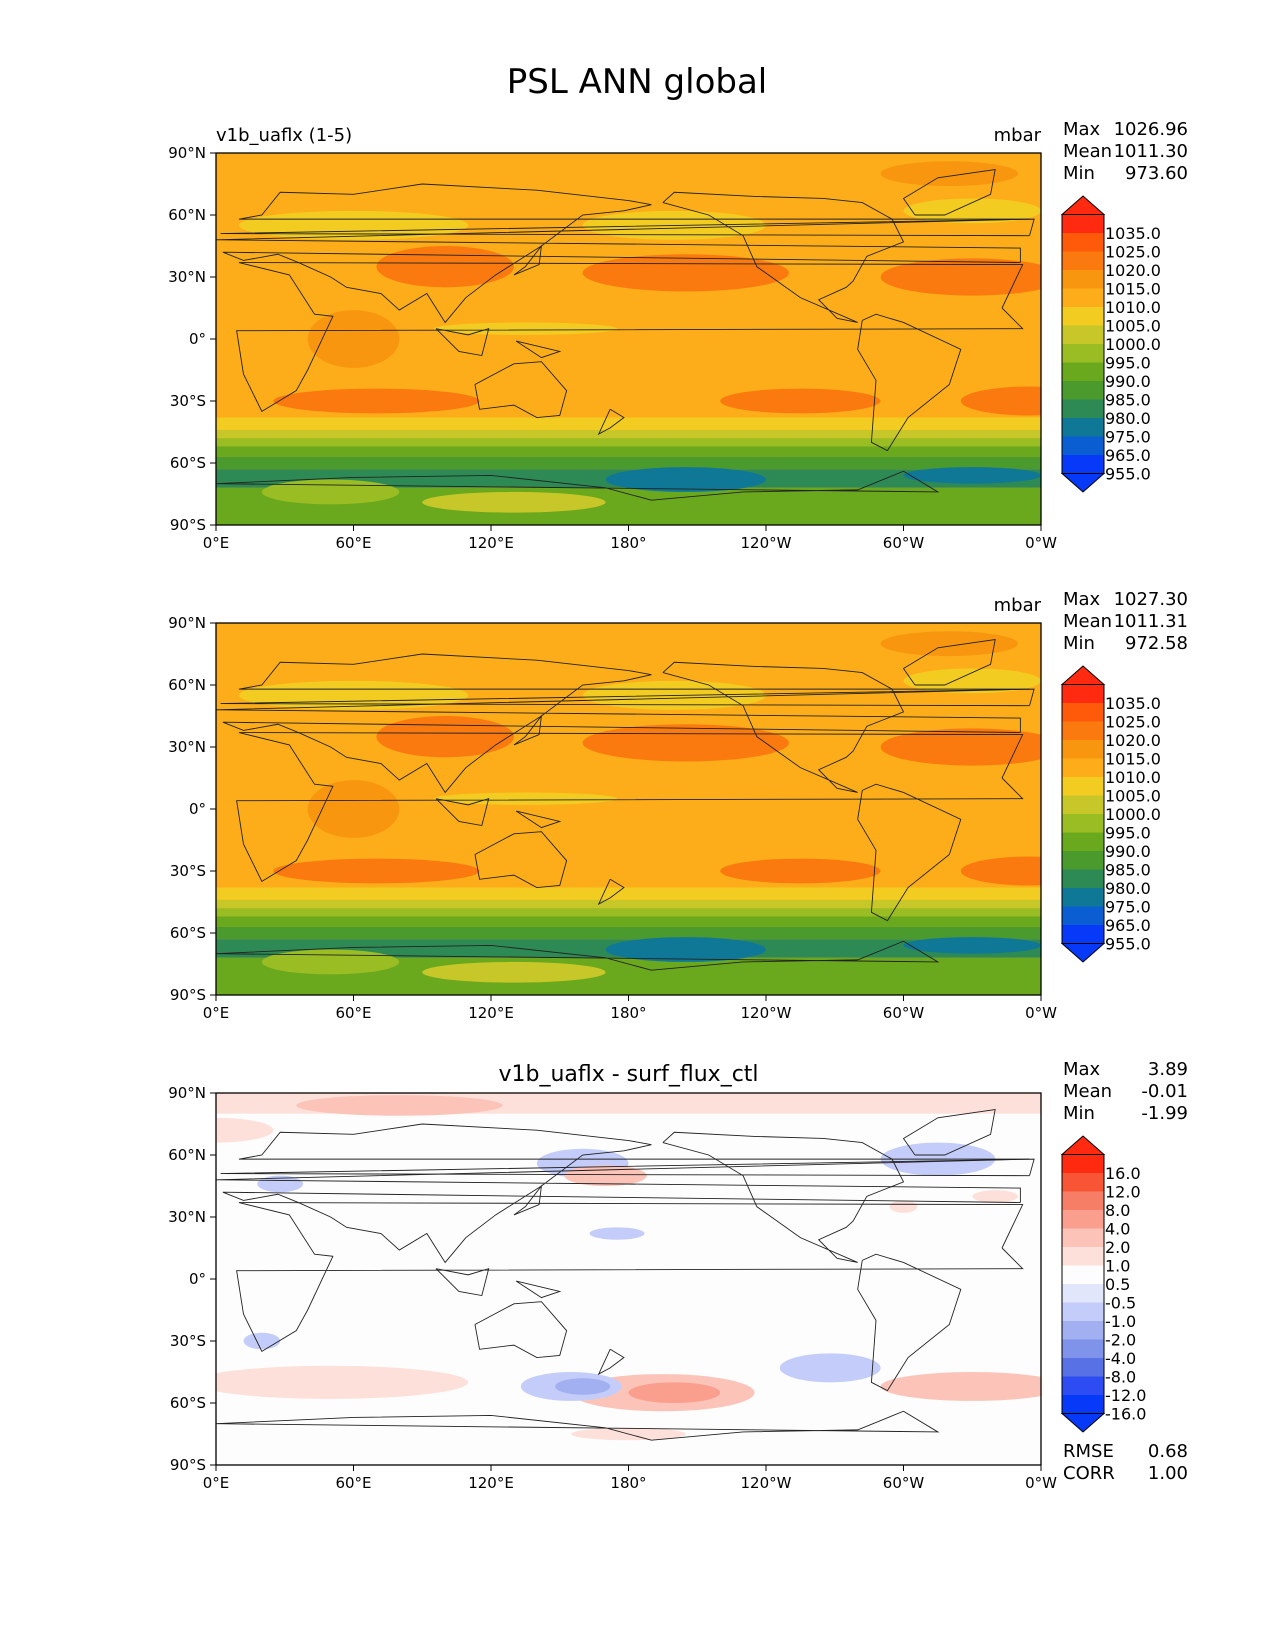 The image size is (1275, 1650). I want to click on y-tick-label: 60°S, so click(188, 1403).